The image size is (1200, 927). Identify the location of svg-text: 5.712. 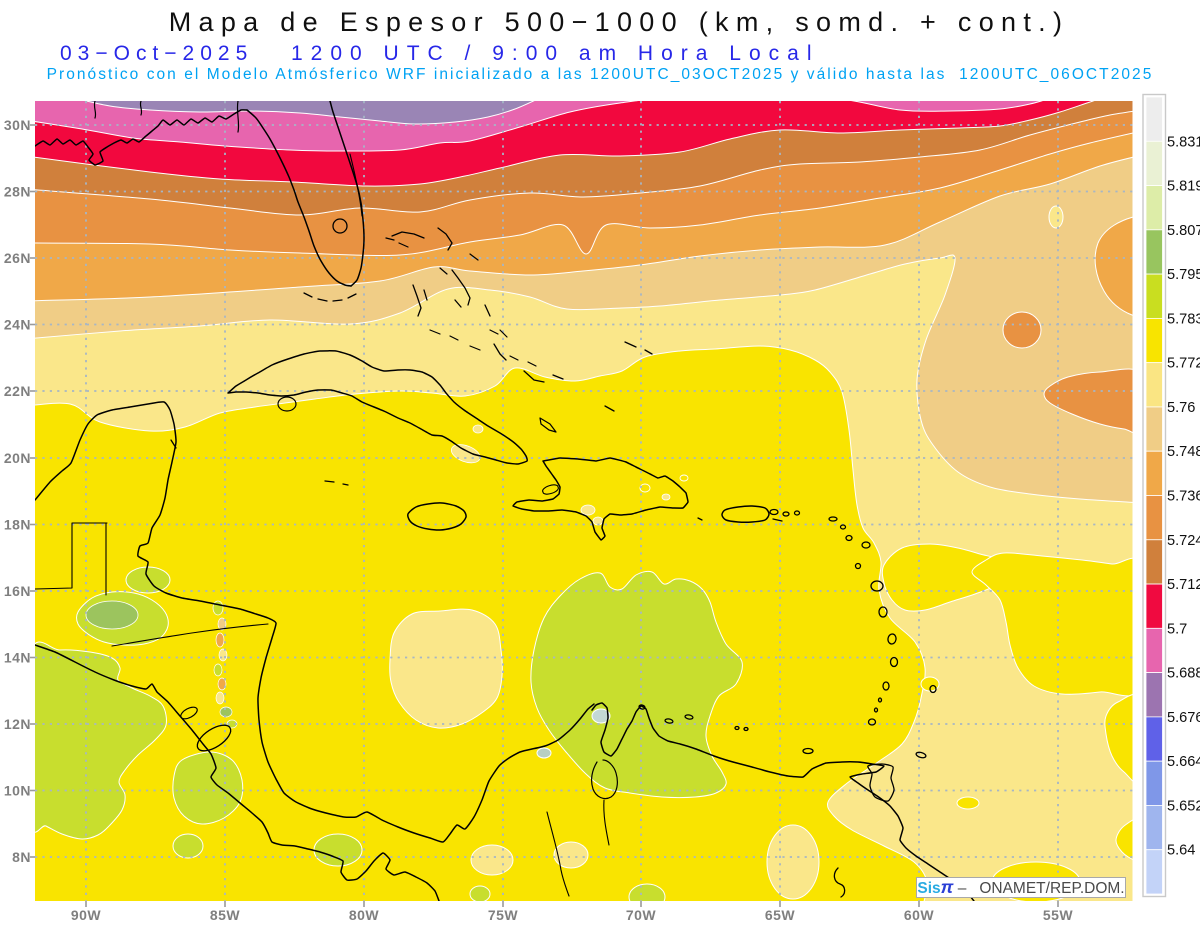
(1183, 585).